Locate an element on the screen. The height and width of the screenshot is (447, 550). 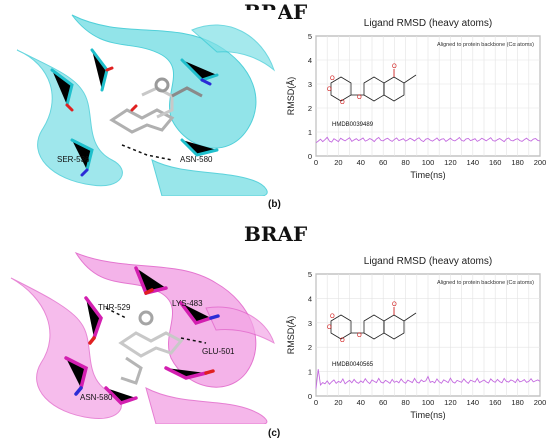
panel-b-sticks is located at coordinates (134, 112).